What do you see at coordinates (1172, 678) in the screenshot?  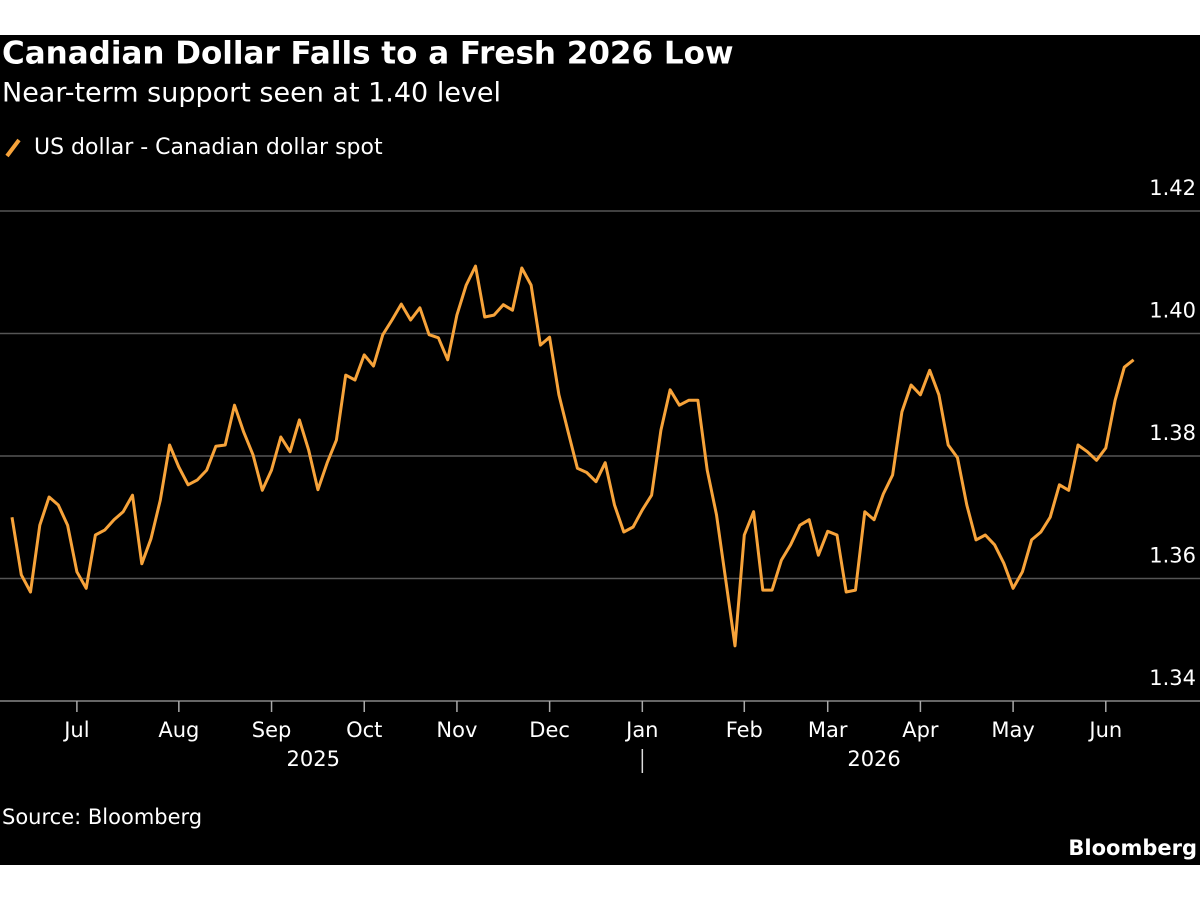 I see `y-tick-label: 1.34` at bounding box center [1172, 678].